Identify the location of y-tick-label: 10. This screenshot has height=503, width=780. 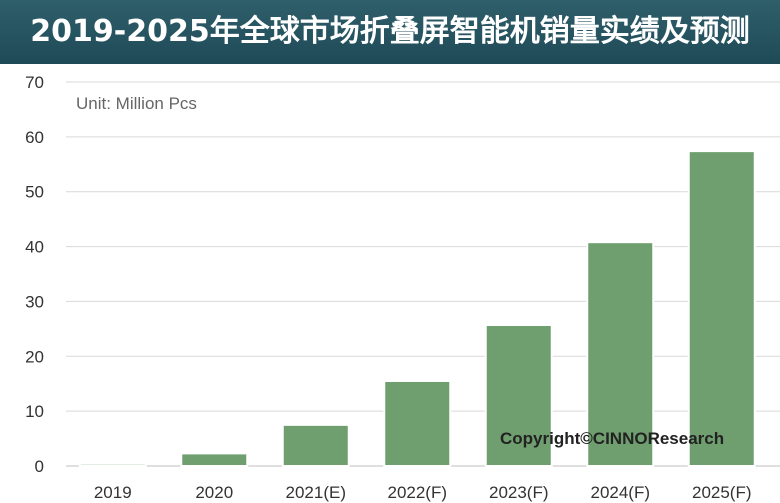
(34, 411).